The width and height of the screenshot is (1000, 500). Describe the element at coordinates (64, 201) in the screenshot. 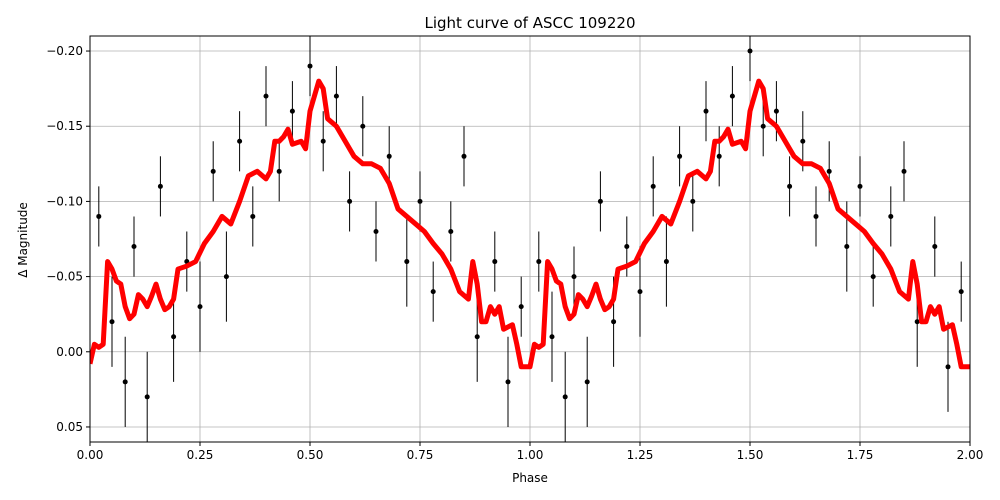

I see `y-tick-label: −0.10` at that location.